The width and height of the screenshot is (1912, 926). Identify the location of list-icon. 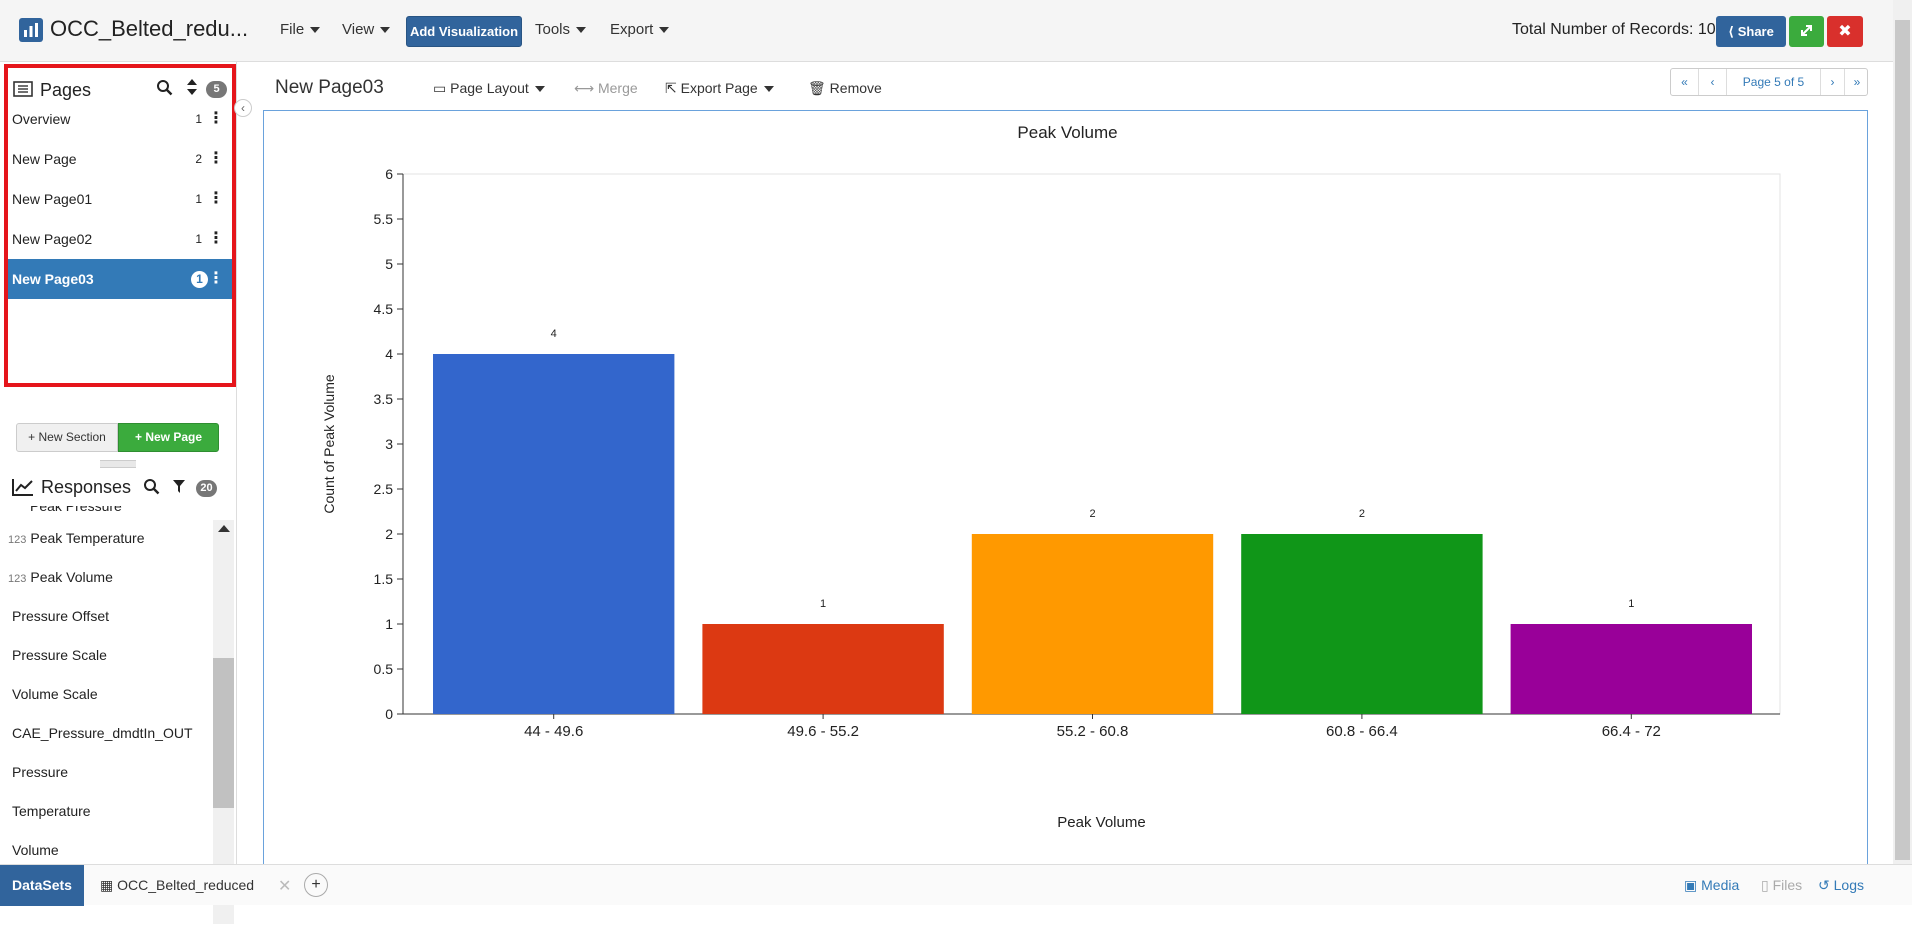
(23, 89).